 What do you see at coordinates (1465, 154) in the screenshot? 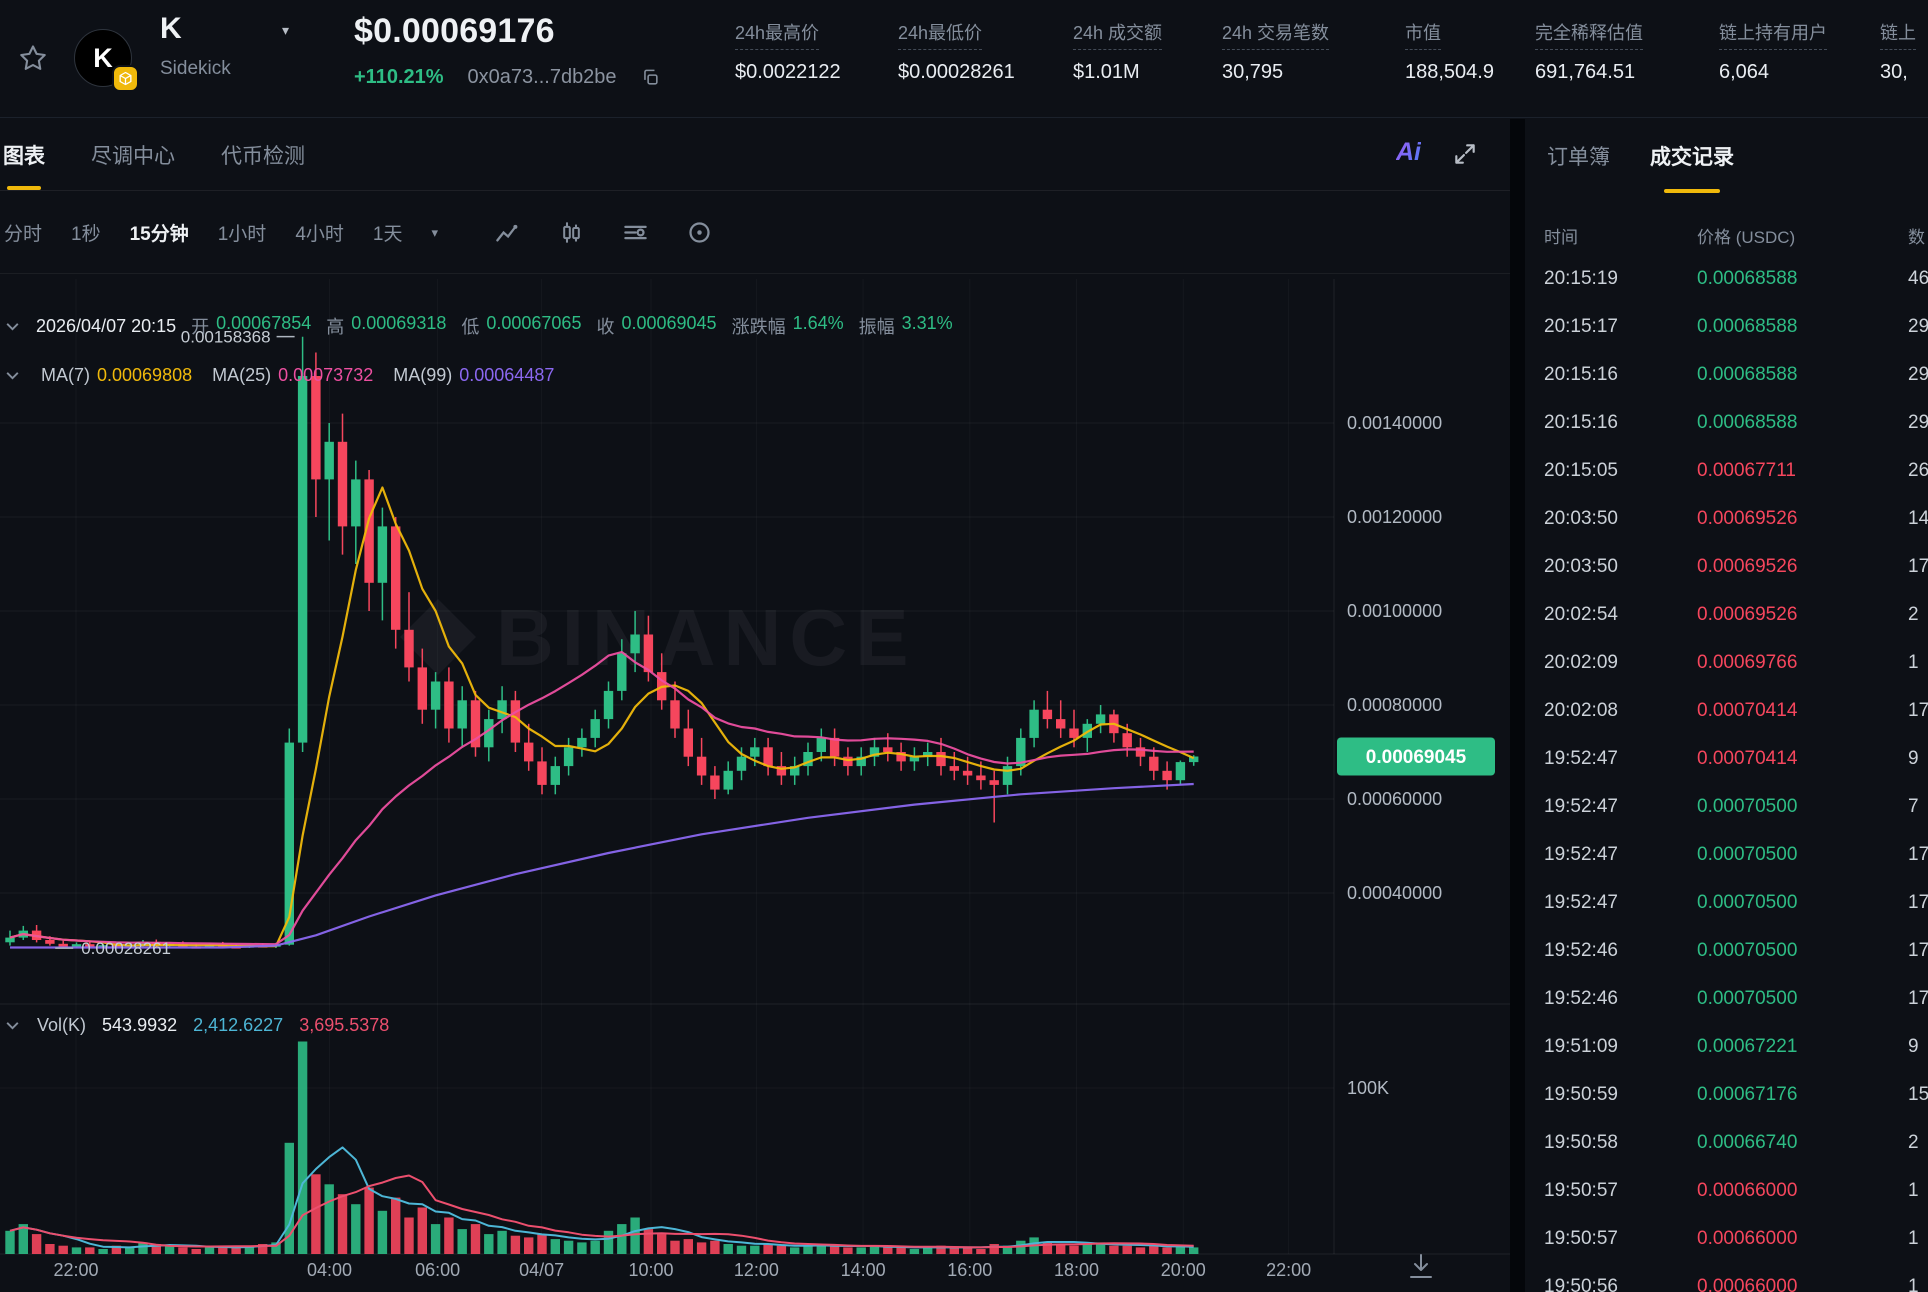
I see `expand-icon` at bounding box center [1465, 154].